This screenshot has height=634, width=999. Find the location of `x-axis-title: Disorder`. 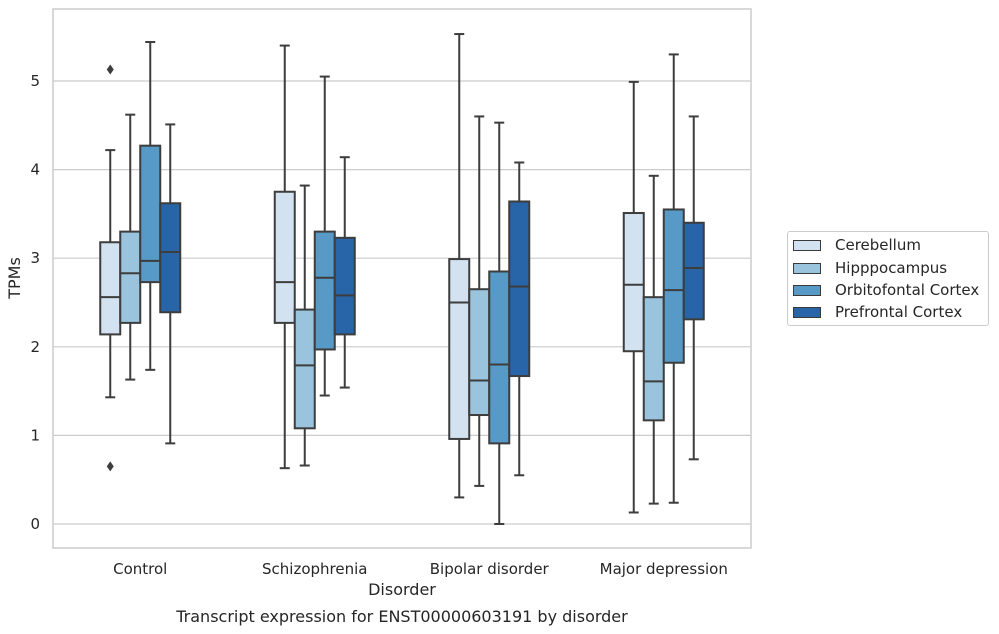

x-axis-title: Disorder is located at coordinates (402, 589).